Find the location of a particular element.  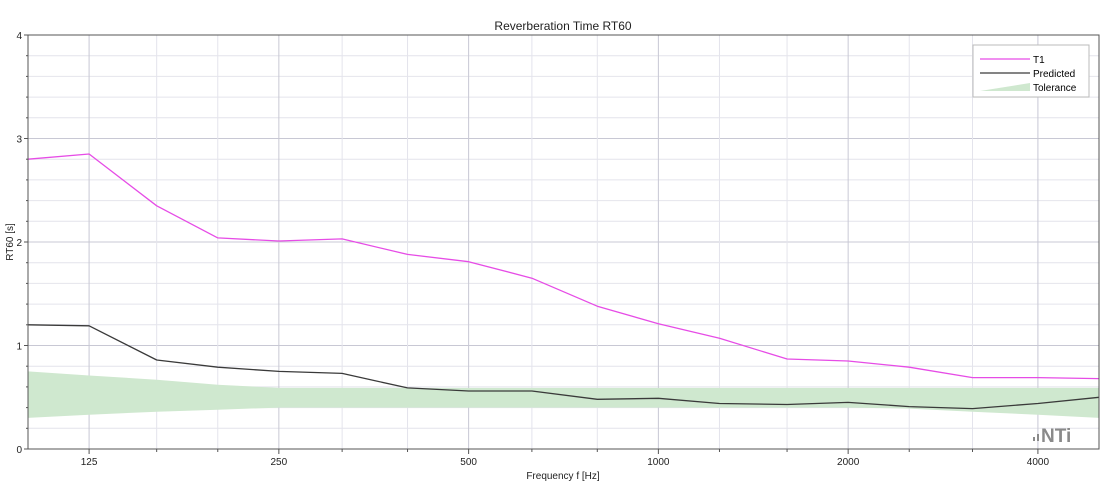

legend: T1 Predicted Tolerance is located at coordinates (1031, 71).